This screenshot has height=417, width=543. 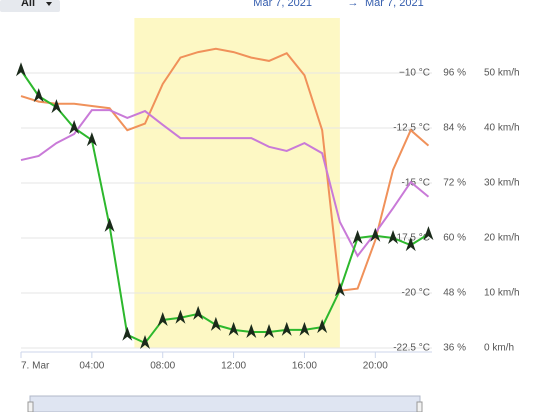 What do you see at coordinates (502, 238) in the screenshot?
I see `y3-tick-label: 20 km/h` at bounding box center [502, 238].